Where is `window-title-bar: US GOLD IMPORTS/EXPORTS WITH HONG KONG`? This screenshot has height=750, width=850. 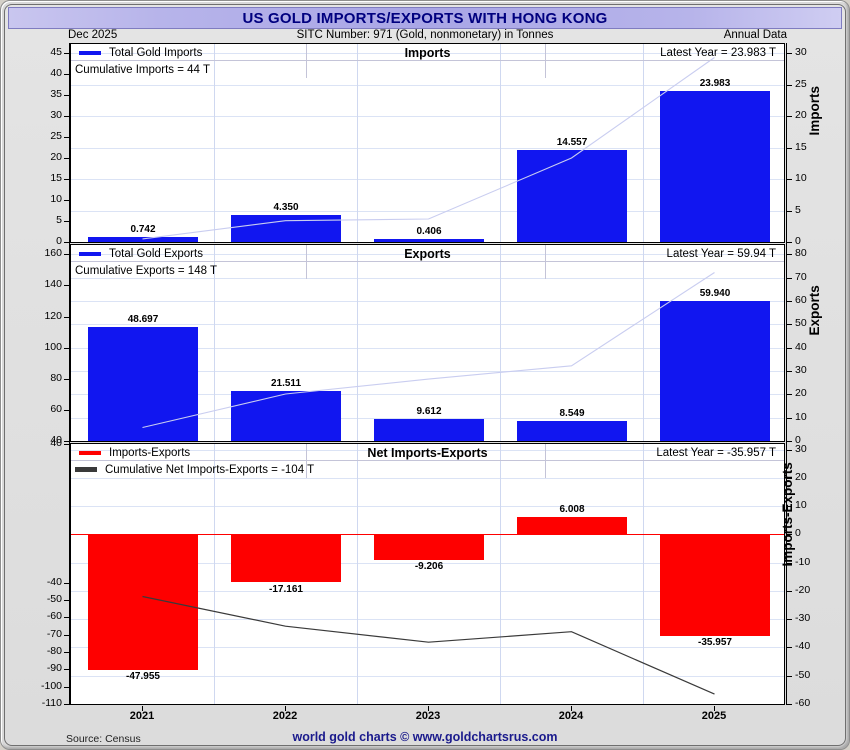
window-title-bar: US GOLD IMPORTS/EXPORTS WITH HONG KONG is located at coordinates (425, 18).